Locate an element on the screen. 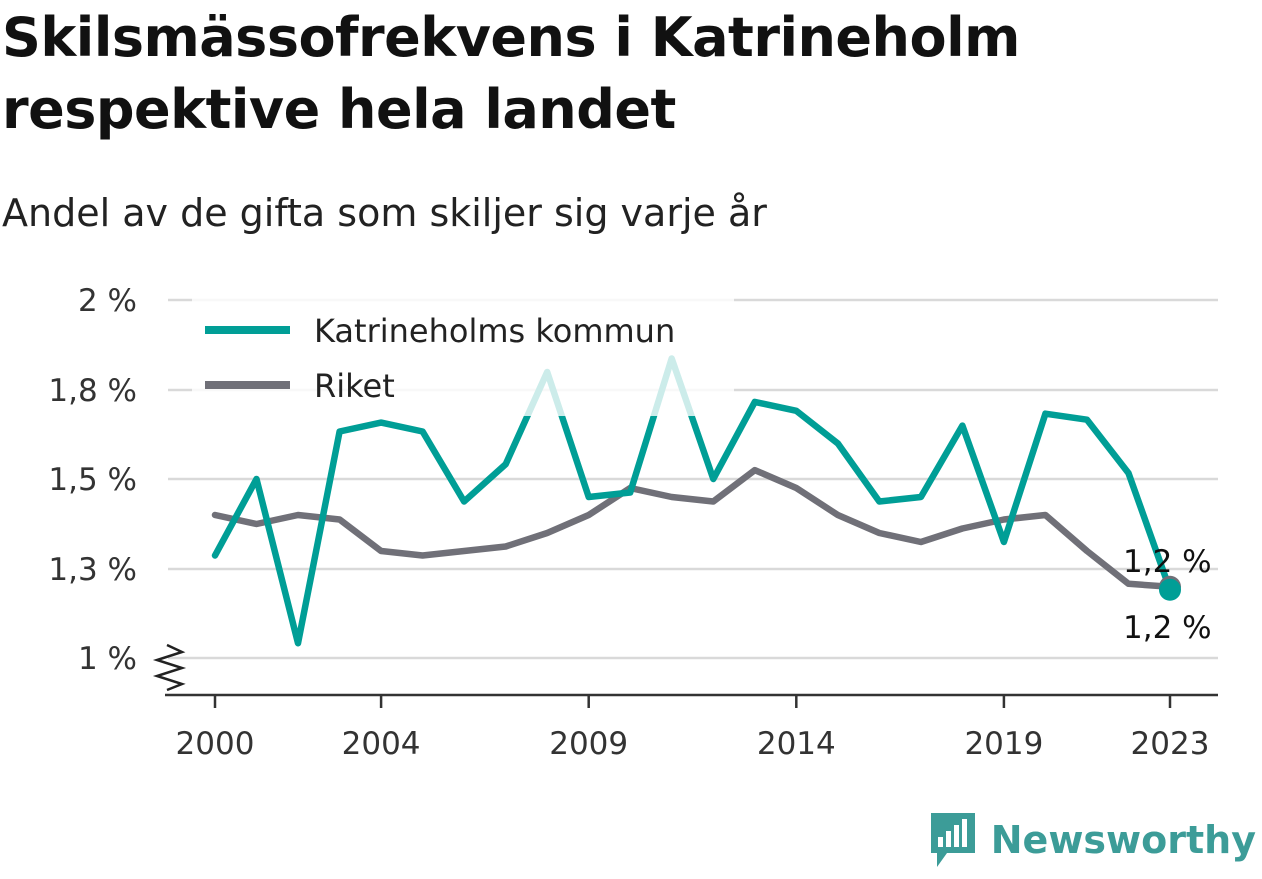 Image resolution: width=1262 pixels, height=879 pixels. y-tick-label: 1,3 % is located at coordinates (92, 570).